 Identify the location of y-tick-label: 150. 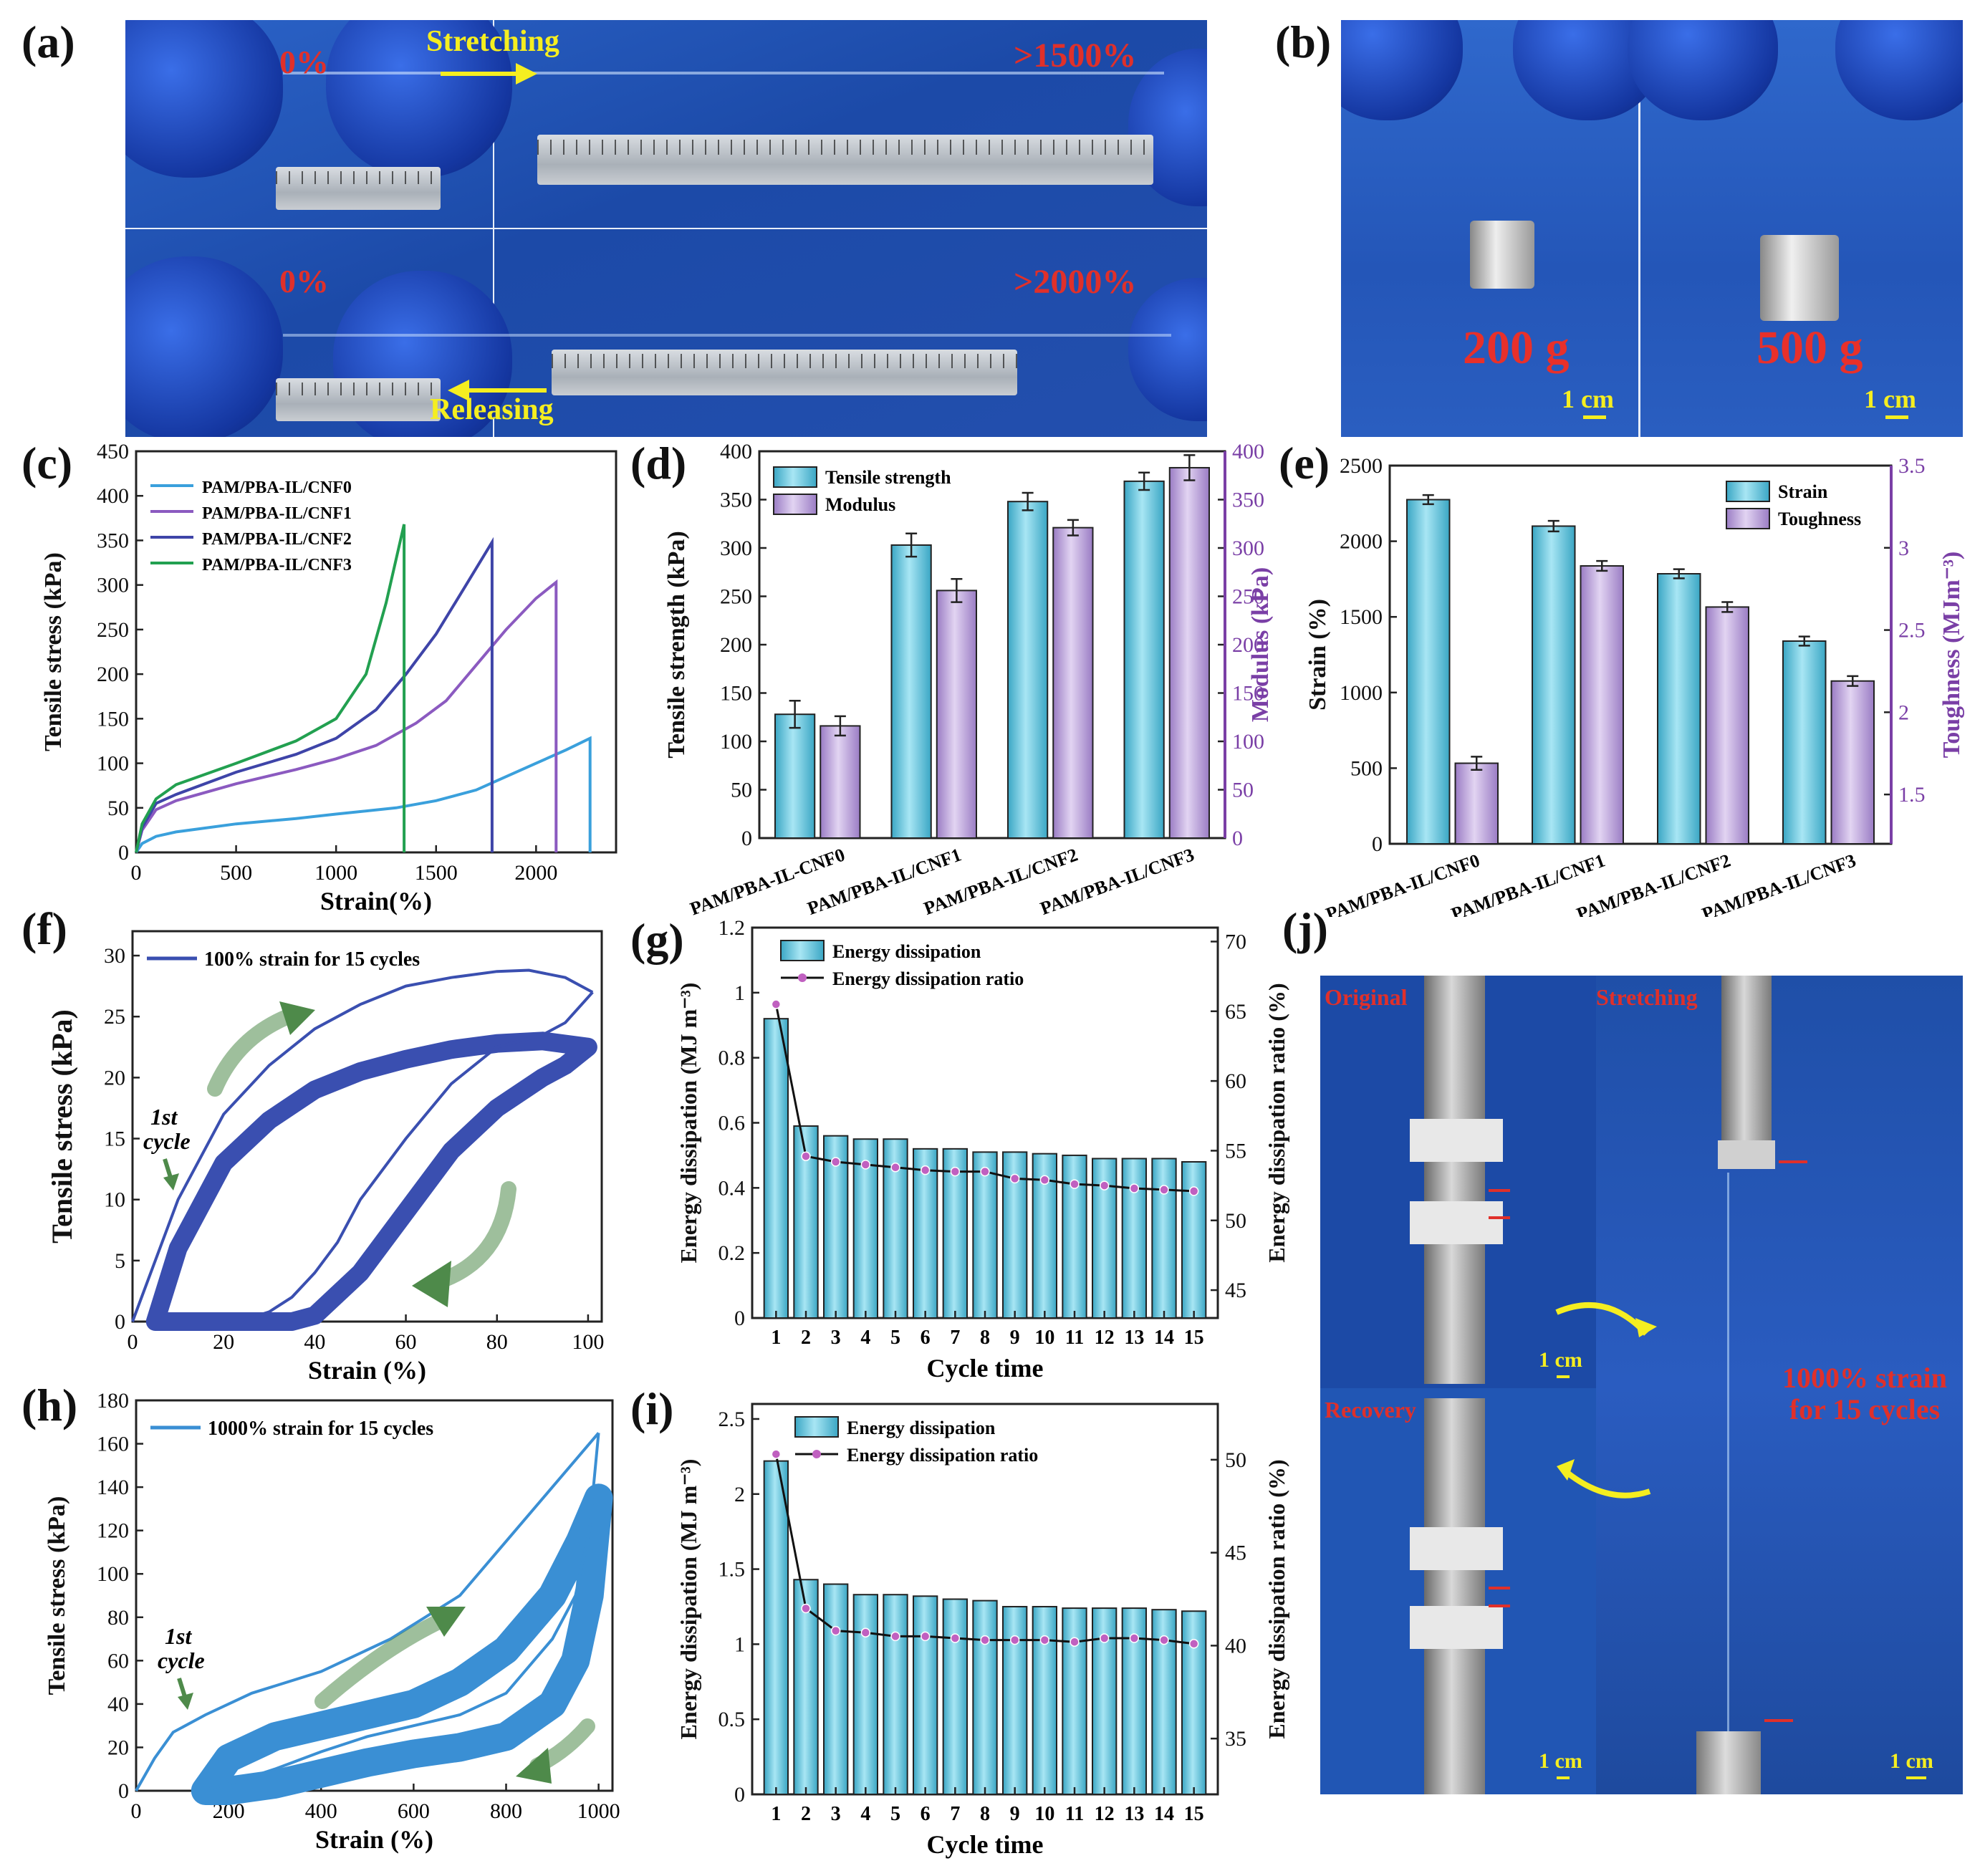
(736, 694).